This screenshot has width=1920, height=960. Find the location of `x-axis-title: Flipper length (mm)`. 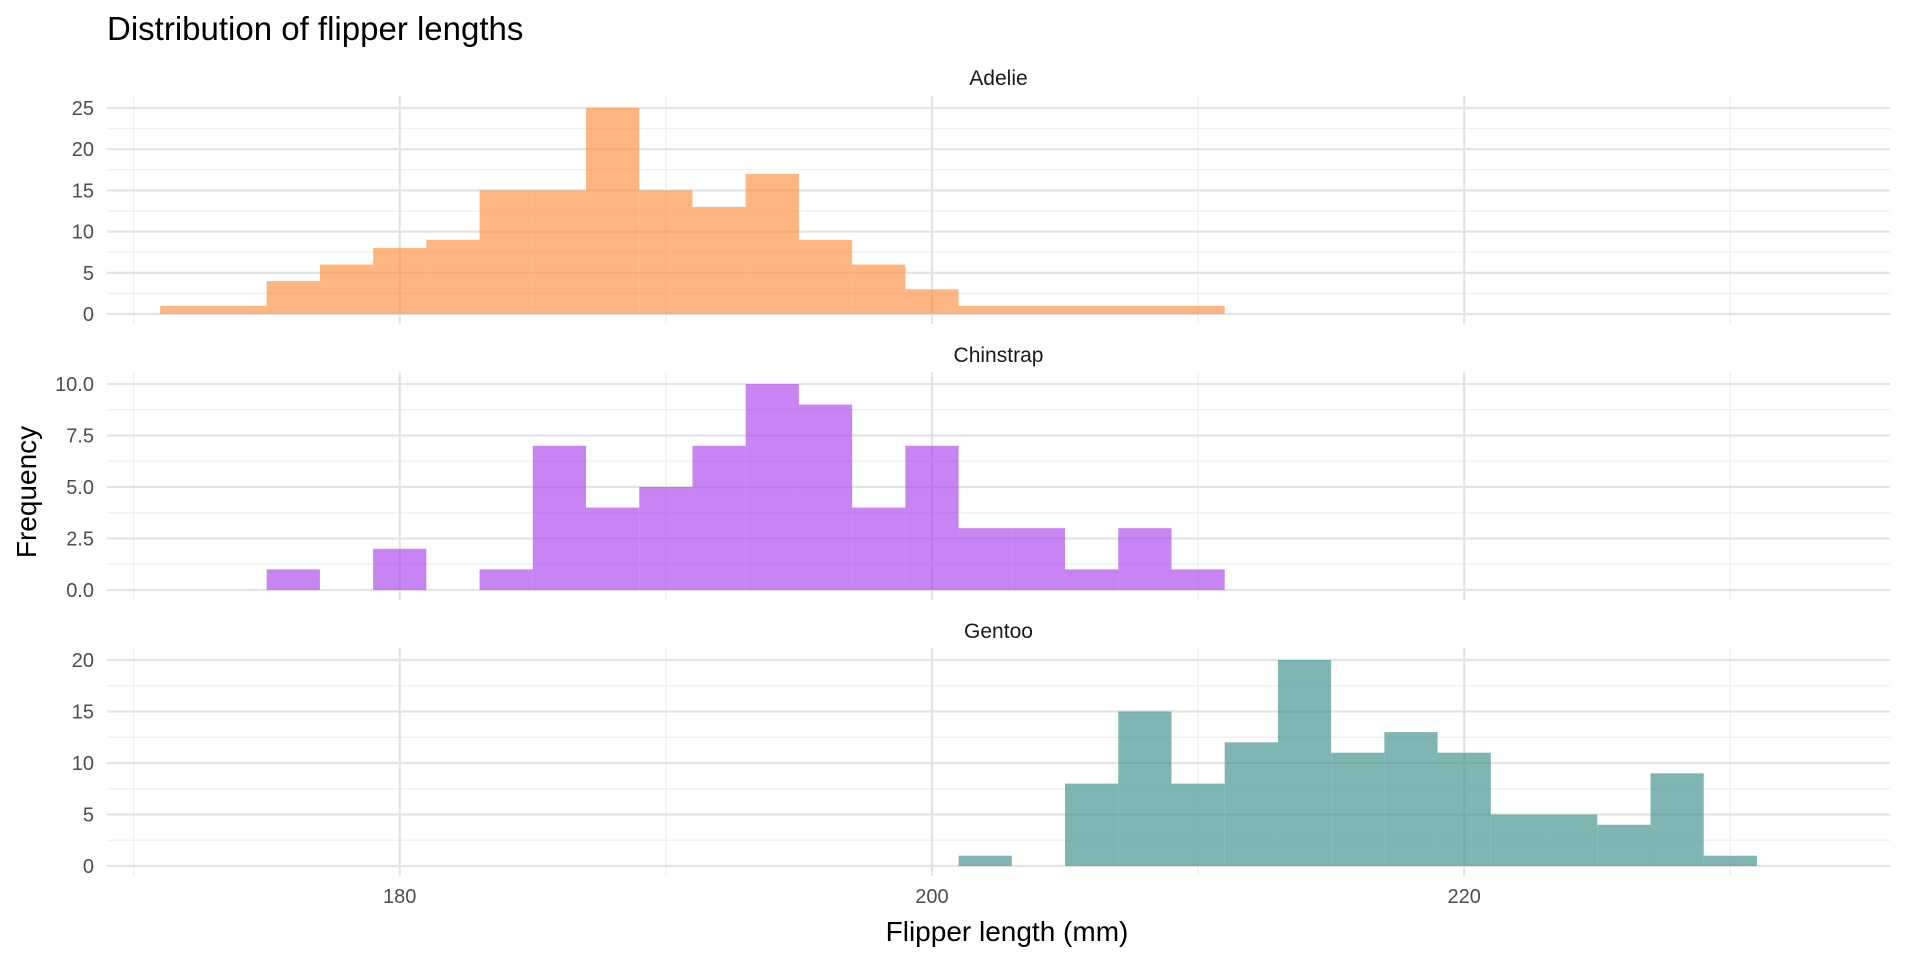

x-axis-title: Flipper length (mm) is located at coordinates (1007, 931).